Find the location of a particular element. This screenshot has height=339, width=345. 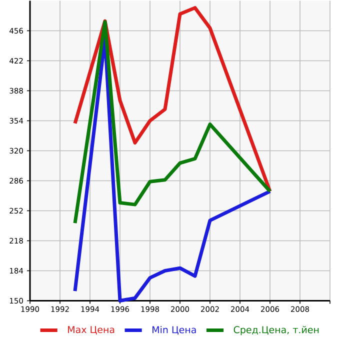

legend-label: Min Цена is located at coordinates (174, 330).